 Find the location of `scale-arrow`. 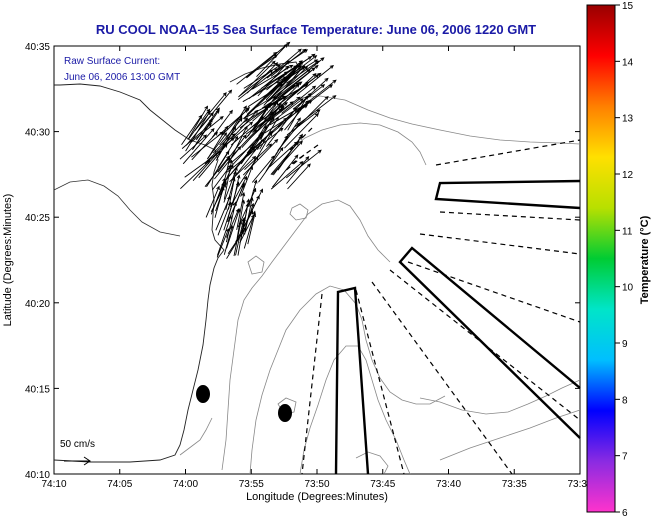

scale-arrow is located at coordinates (77, 461).